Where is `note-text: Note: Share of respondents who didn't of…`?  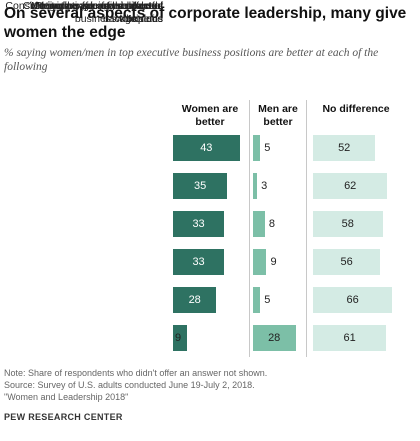
note-text: Note: Share of respondents who didn't of… is located at coordinates (136, 373).